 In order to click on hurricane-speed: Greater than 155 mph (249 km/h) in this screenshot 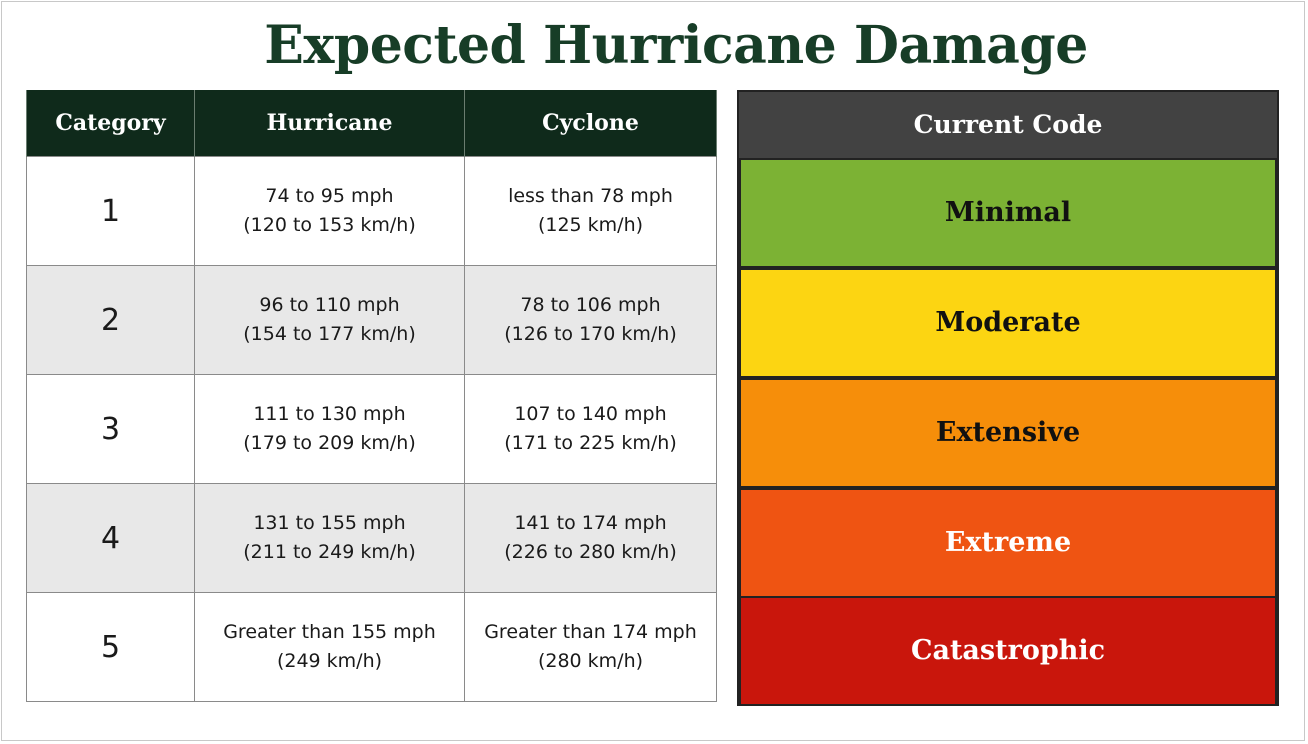, I will do `click(329, 647)`.